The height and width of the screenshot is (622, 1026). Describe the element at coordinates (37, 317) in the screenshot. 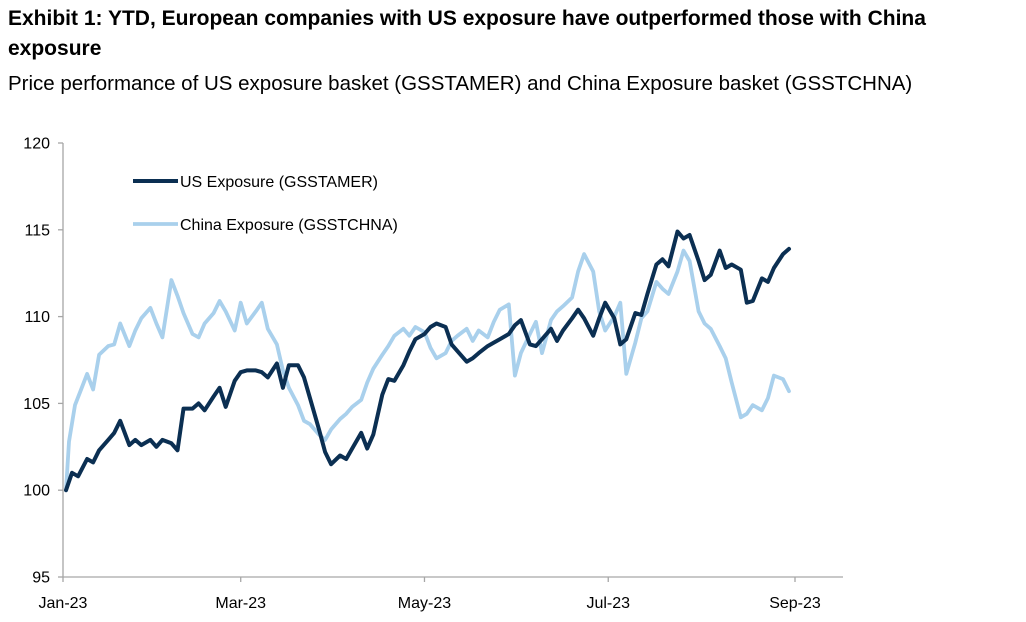

I see `y-tick-label: 110` at that location.